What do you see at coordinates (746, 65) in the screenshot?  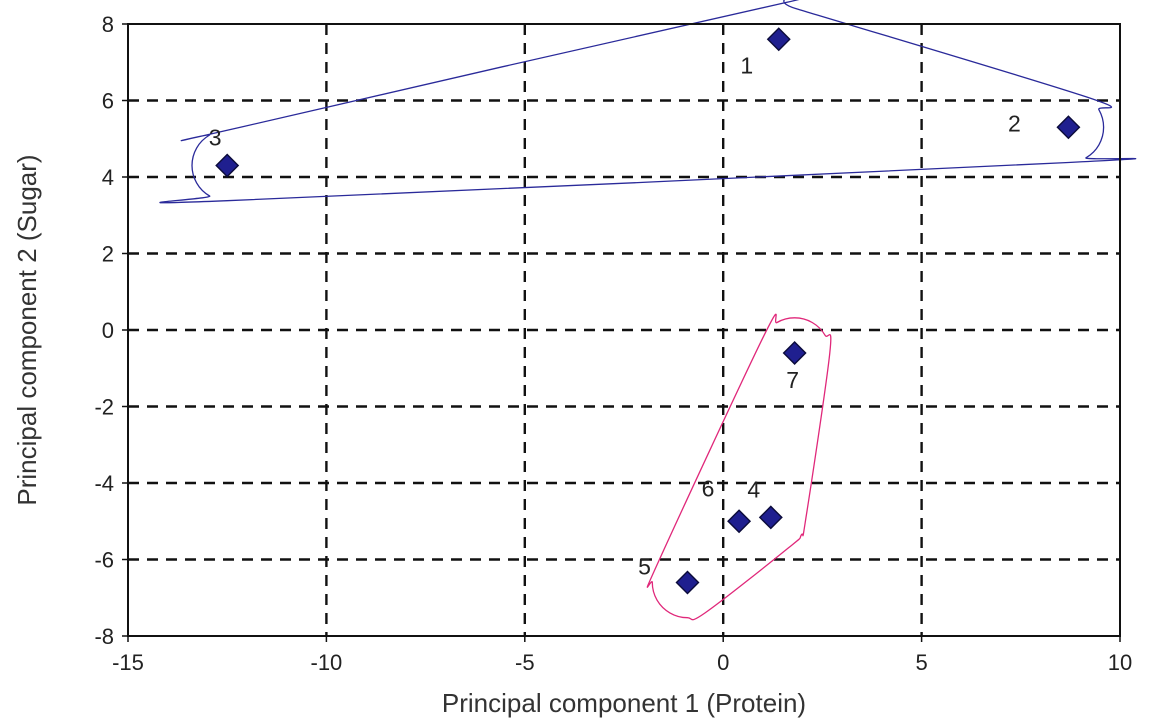 I see `point-label: 1` at bounding box center [746, 65].